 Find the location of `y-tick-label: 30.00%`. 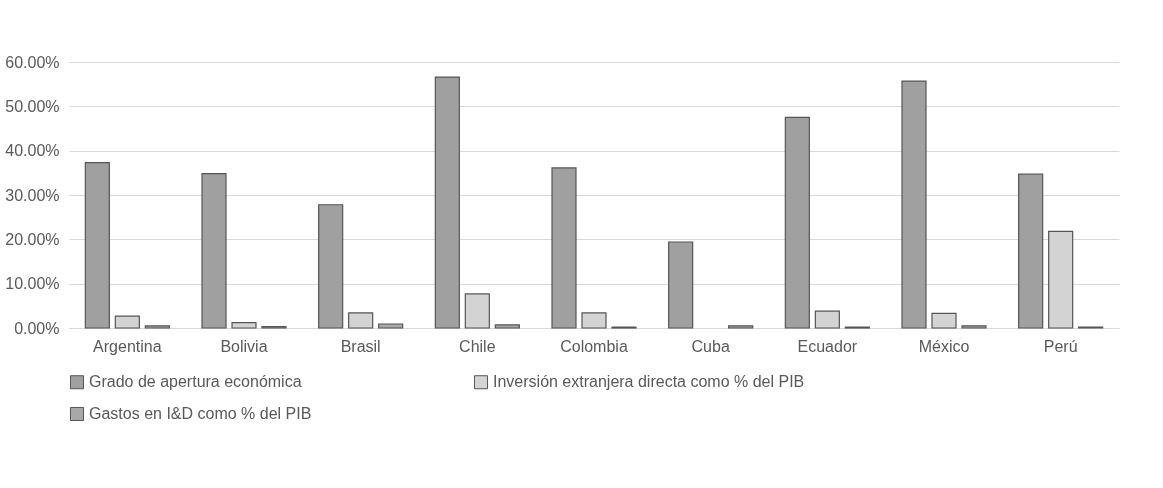

y-tick-label: 30.00% is located at coordinates (32, 195).